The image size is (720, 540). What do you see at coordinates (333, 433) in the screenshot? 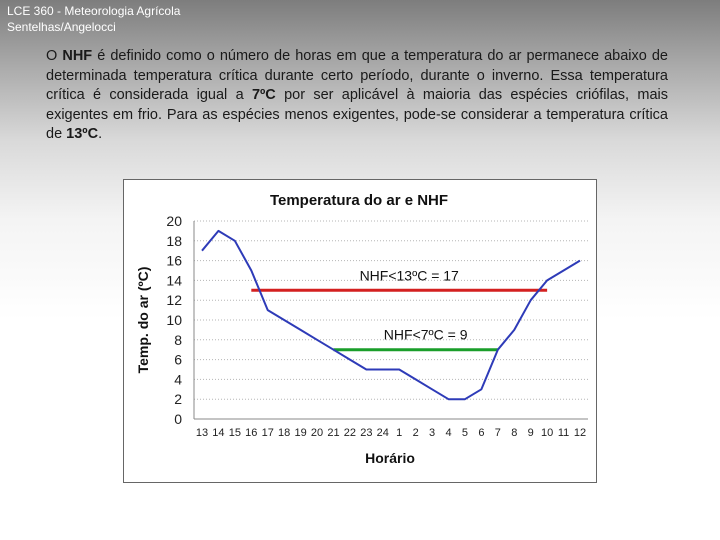
I see `x-tick-label: 21` at bounding box center [333, 433].